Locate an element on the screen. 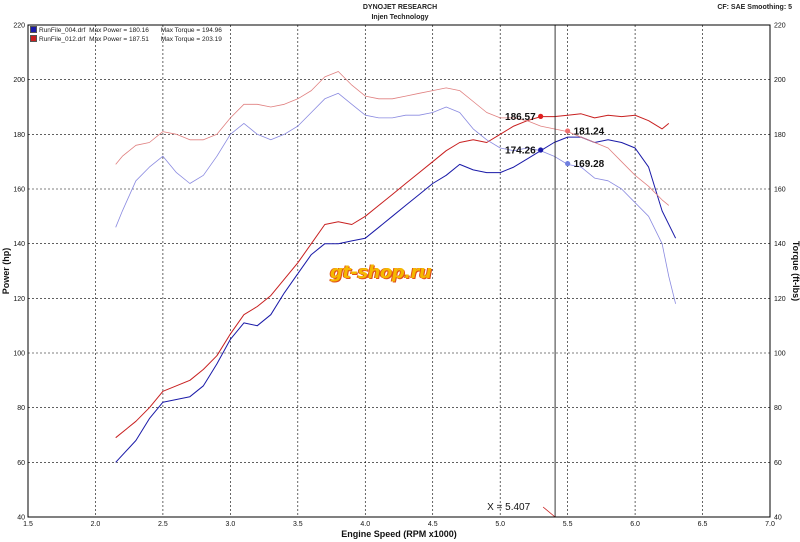 The height and width of the screenshot is (542, 800). legend-file: RunFile_012.drf is located at coordinates (62, 39).